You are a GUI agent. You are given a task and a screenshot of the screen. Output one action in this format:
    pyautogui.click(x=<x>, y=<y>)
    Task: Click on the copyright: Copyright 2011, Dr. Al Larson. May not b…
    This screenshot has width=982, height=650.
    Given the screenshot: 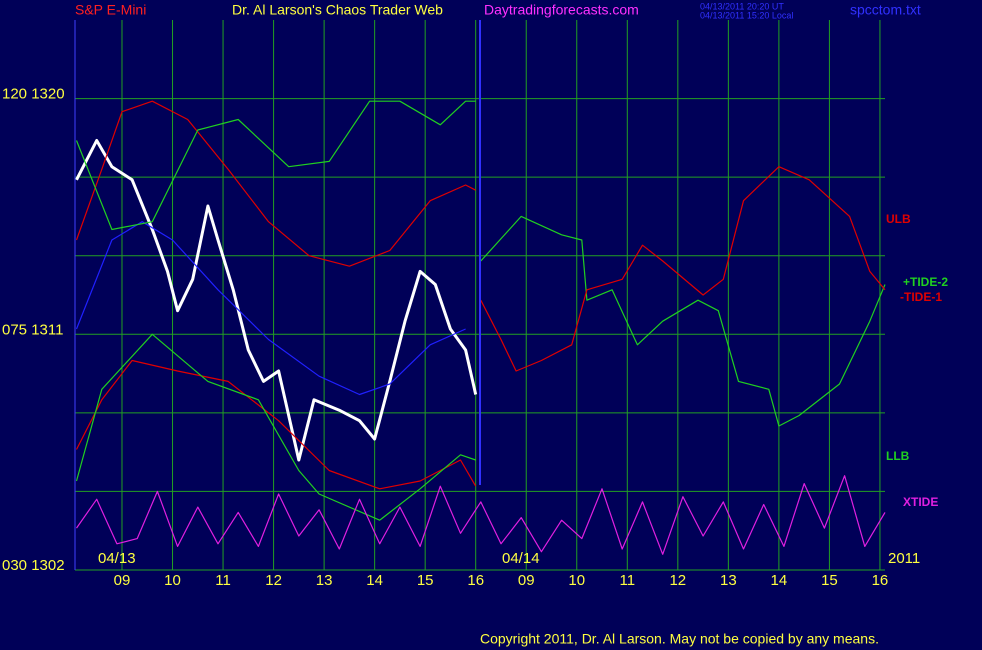 What is the action you would take?
    pyautogui.click(x=679, y=639)
    